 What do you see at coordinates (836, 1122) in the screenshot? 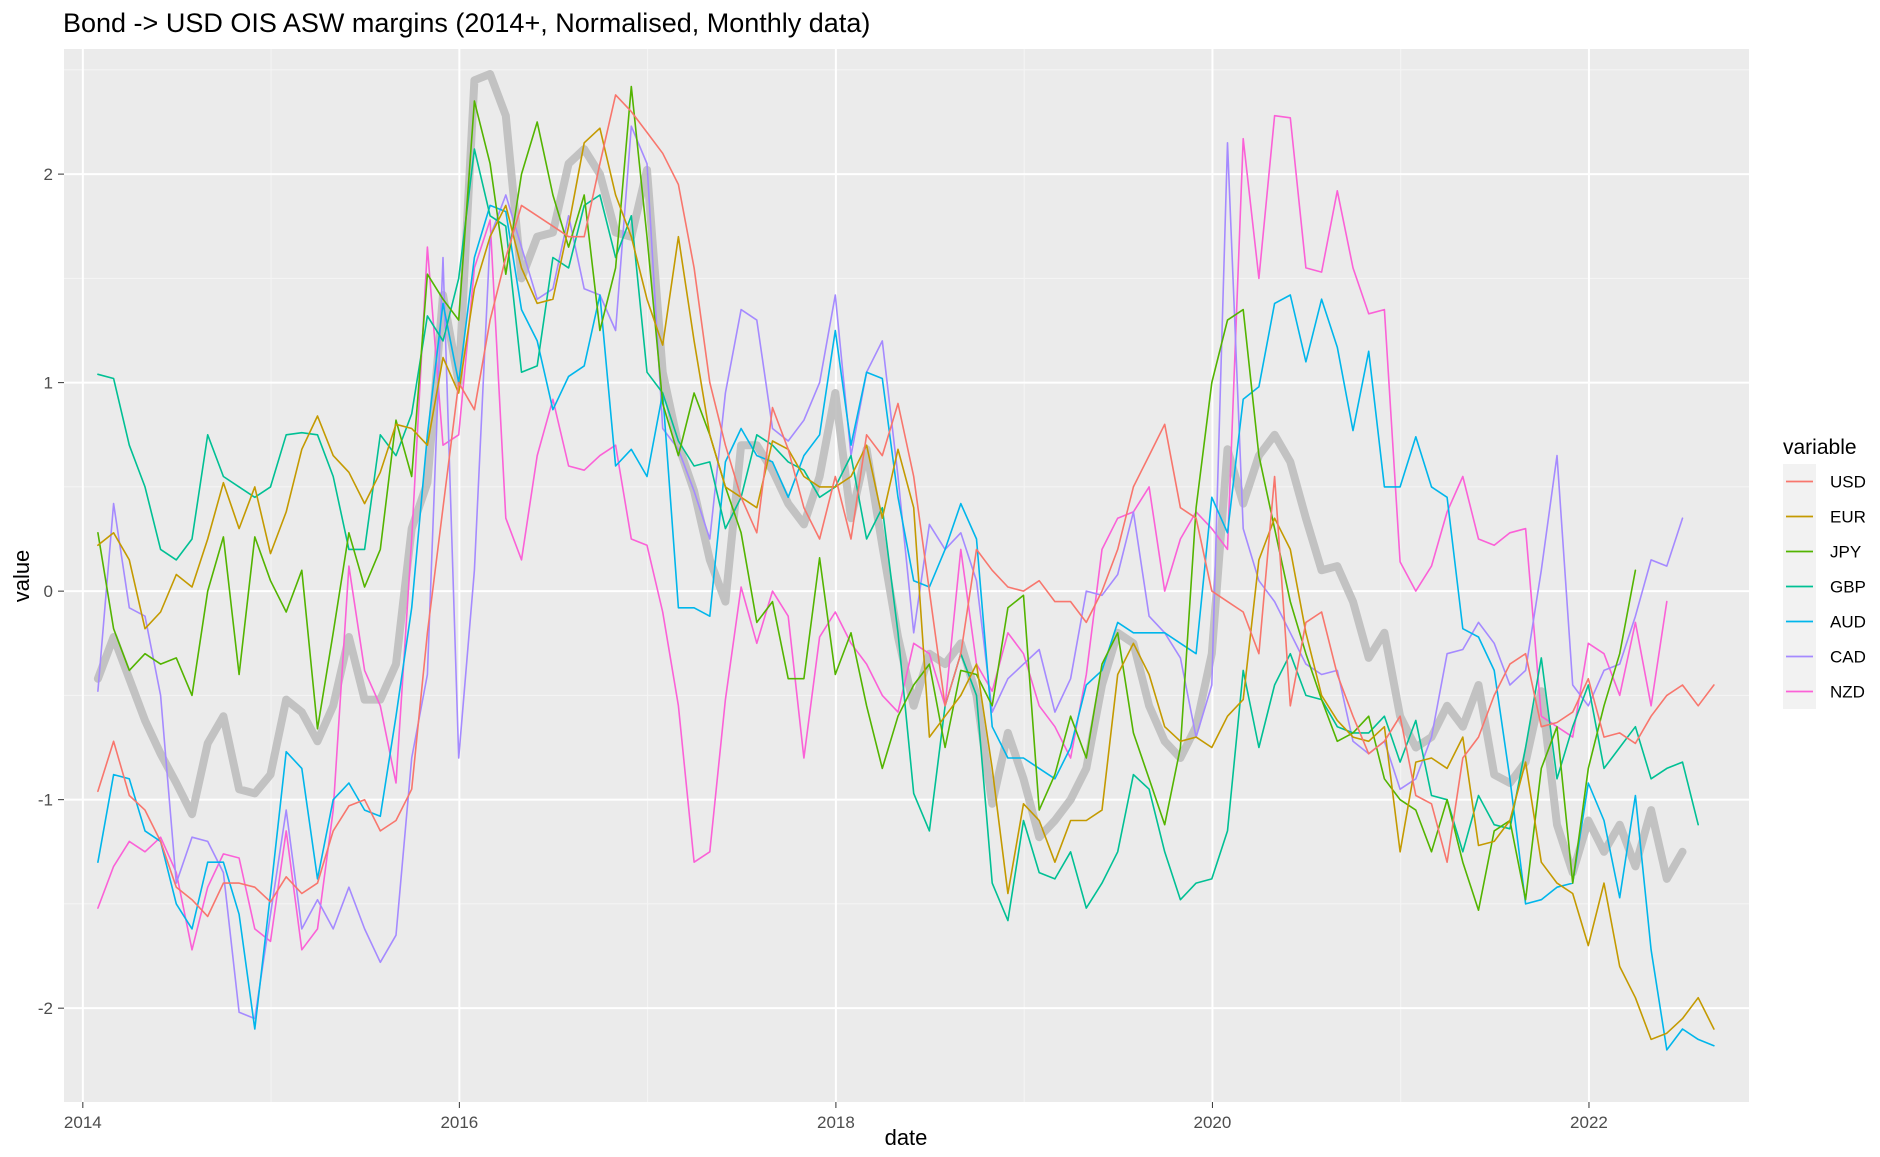
I see `x-tick-label: 2018` at bounding box center [836, 1122].